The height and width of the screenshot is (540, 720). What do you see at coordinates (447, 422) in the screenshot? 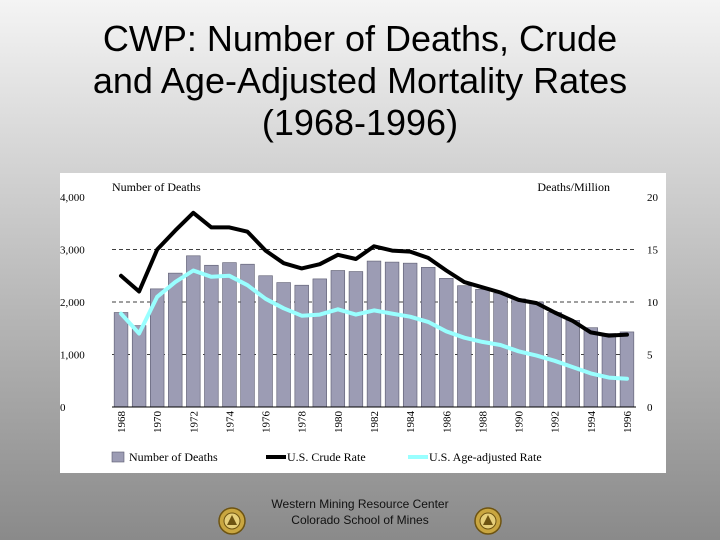
I see `x-tick-label: 1986` at bounding box center [447, 422].